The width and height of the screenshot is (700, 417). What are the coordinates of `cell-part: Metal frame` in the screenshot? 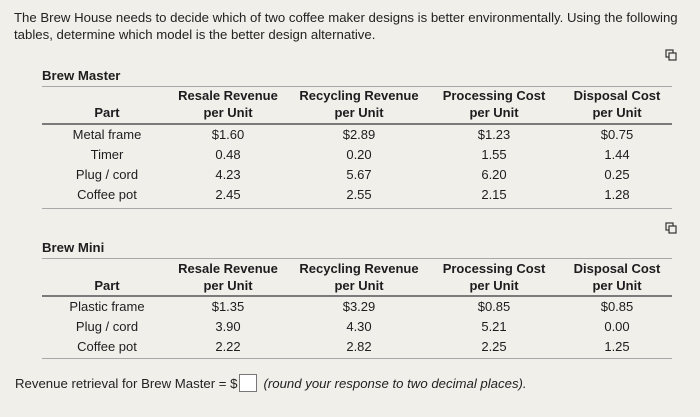 It's located at (107, 134).